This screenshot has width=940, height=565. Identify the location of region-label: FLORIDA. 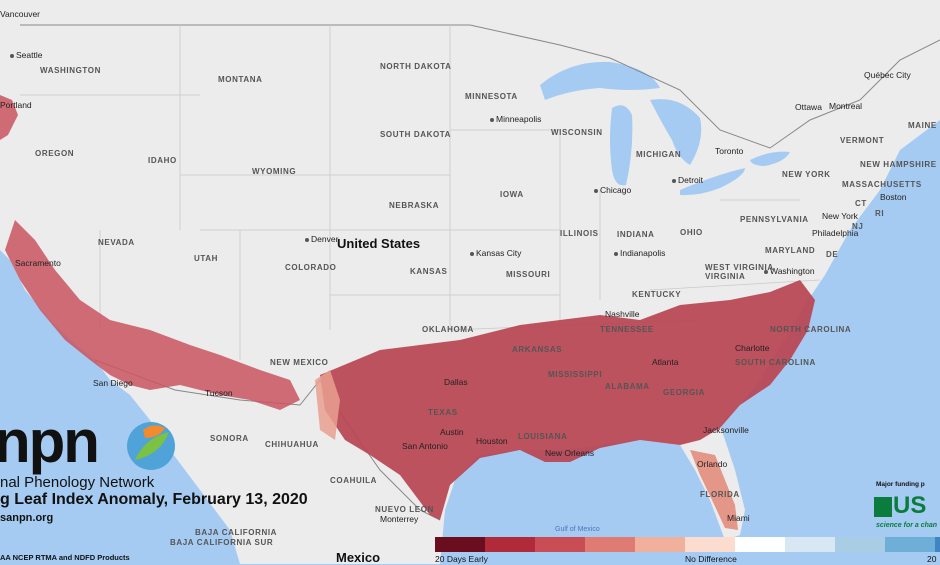
(720, 494).